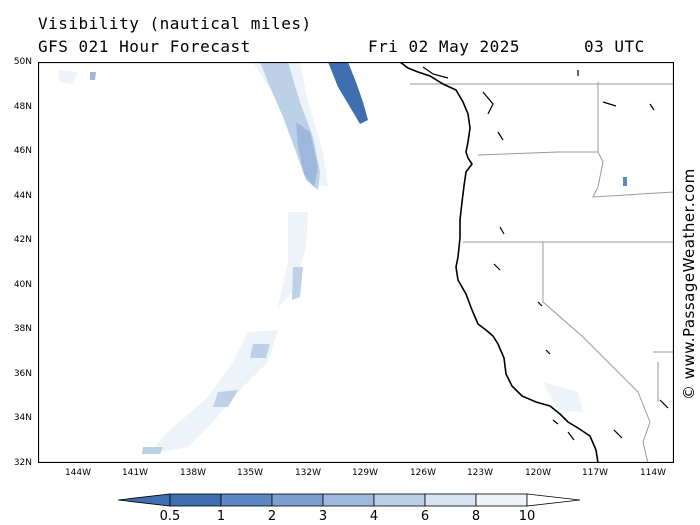 This screenshot has height=525, width=700. Describe the element at coordinates (22, 418) in the screenshot. I see `lat-tick: 34N` at that location.